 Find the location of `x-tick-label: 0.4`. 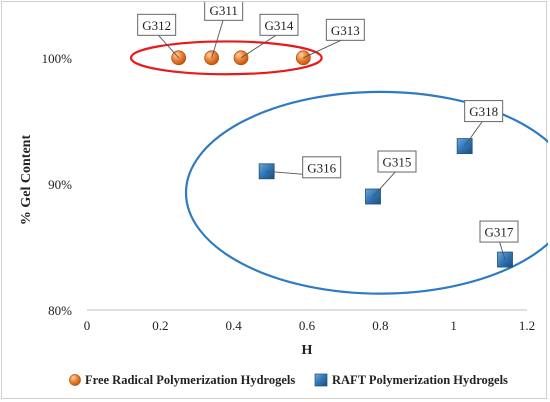

x-tick-label: 0.4 is located at coordinates (234, 325).